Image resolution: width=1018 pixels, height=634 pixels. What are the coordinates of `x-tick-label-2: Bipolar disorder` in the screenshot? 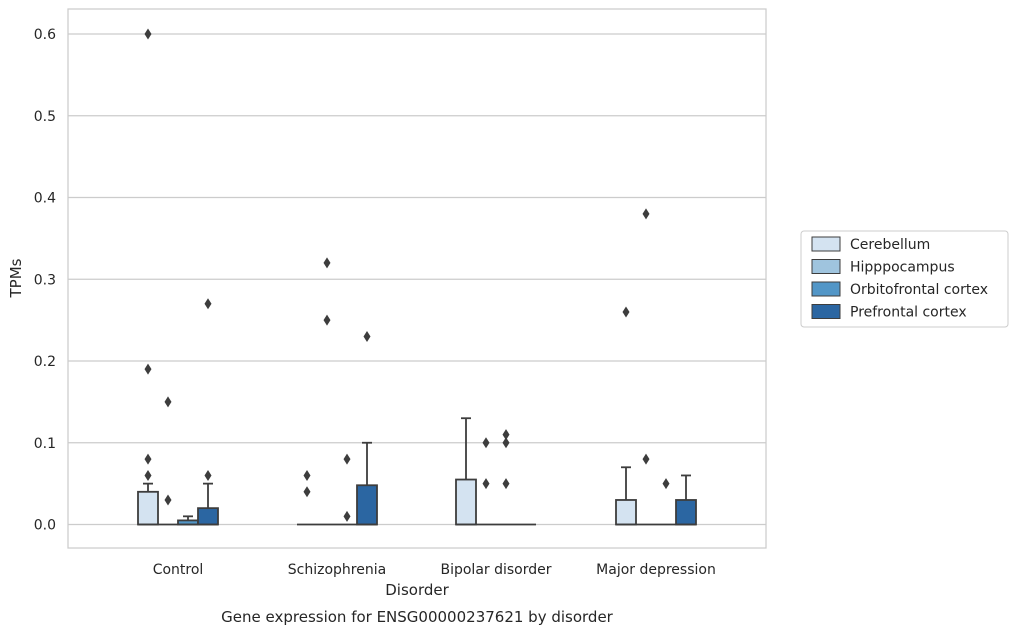 It's located at (495, 570).